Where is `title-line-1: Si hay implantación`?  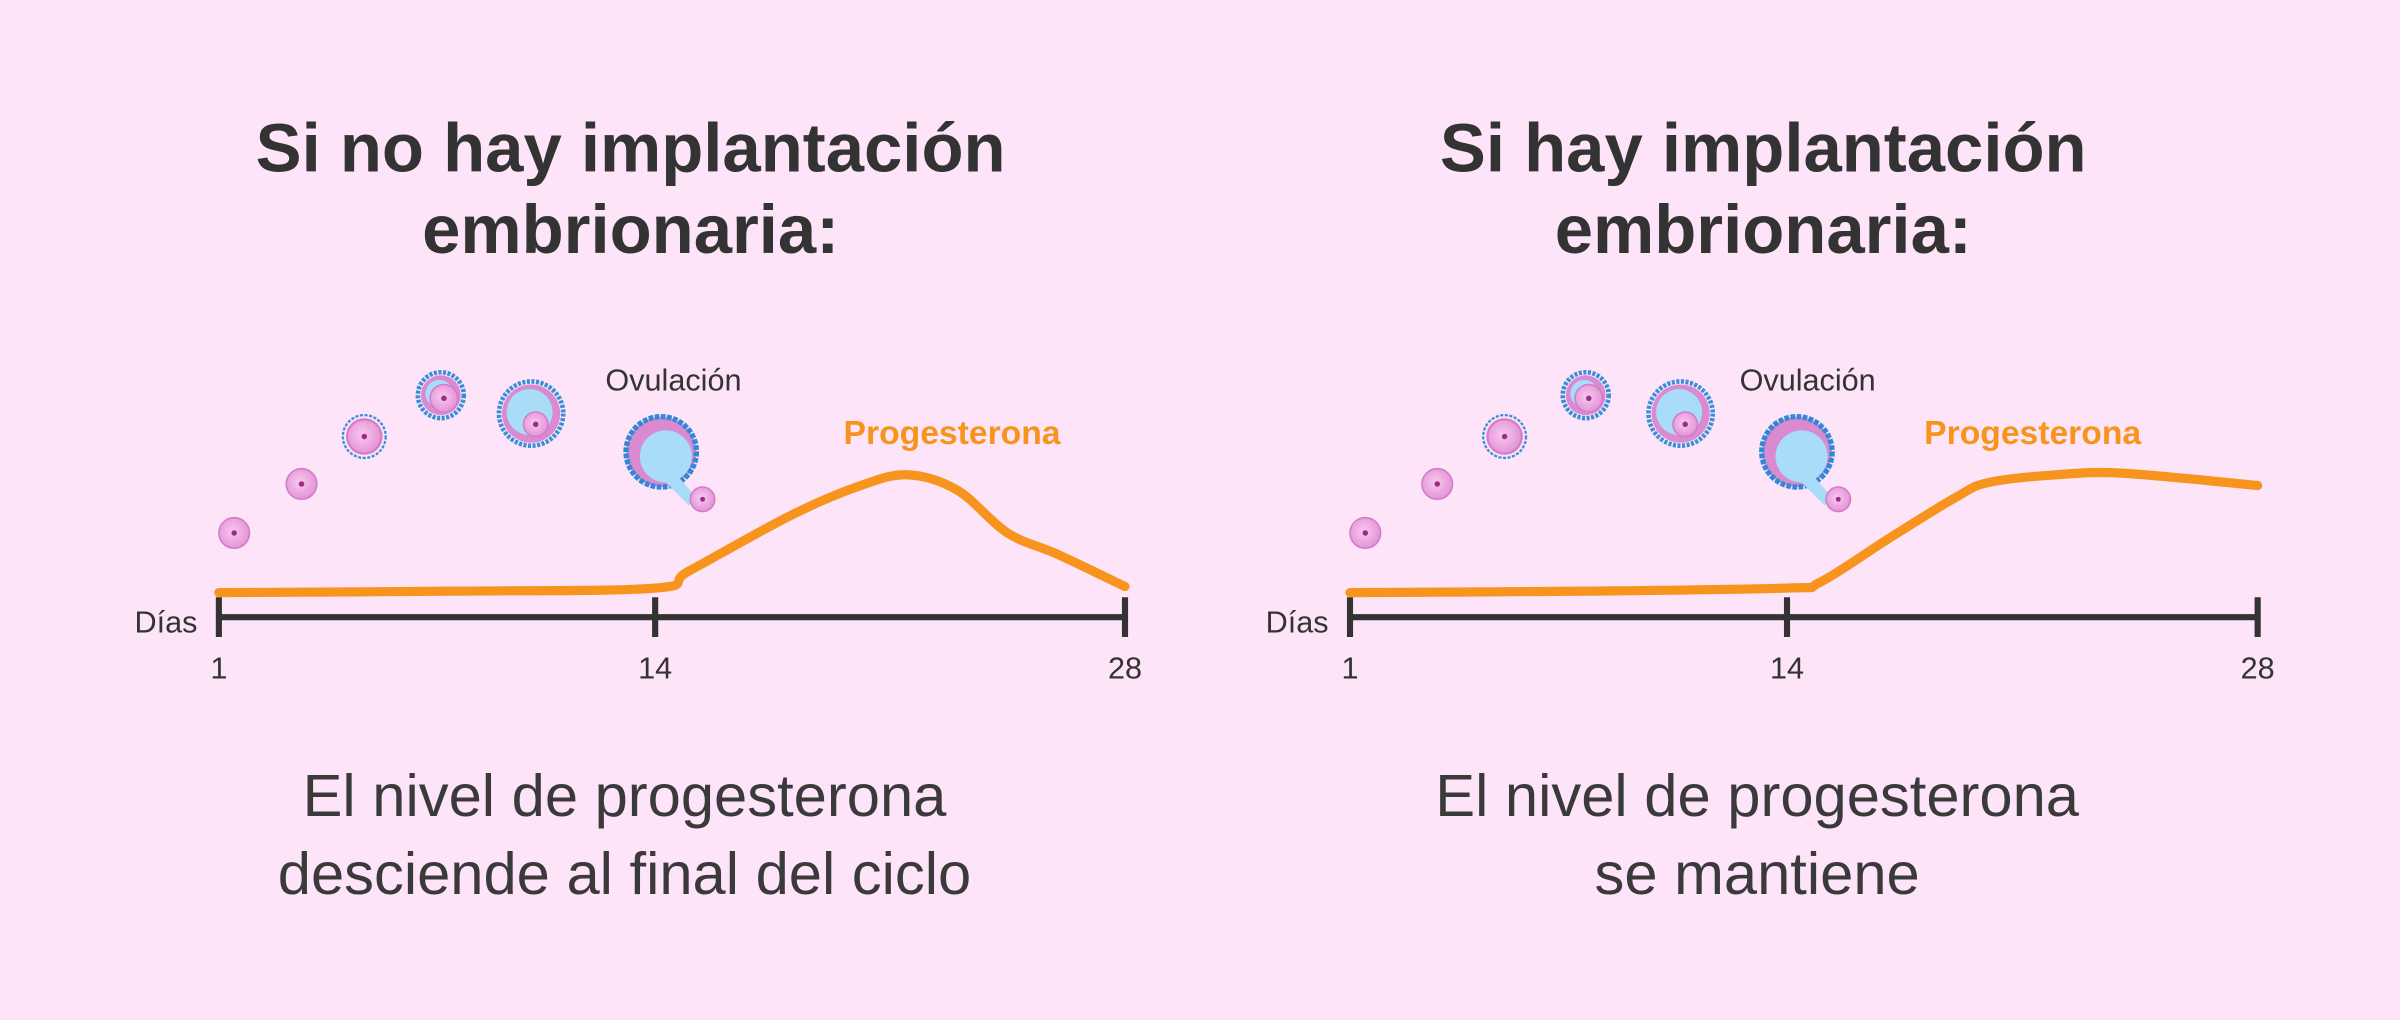
title-line-1: Si hay implantación is located at coordinates (1763, 148).